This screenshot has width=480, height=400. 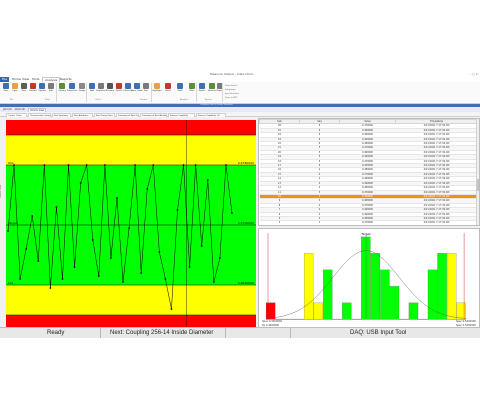 What do you see at coordinates (368, 206) in the screenshot?
I see `table-row: 8 2 0.470000 4/21/2021 7:17:36 AM` at bounding box center [368, 206].